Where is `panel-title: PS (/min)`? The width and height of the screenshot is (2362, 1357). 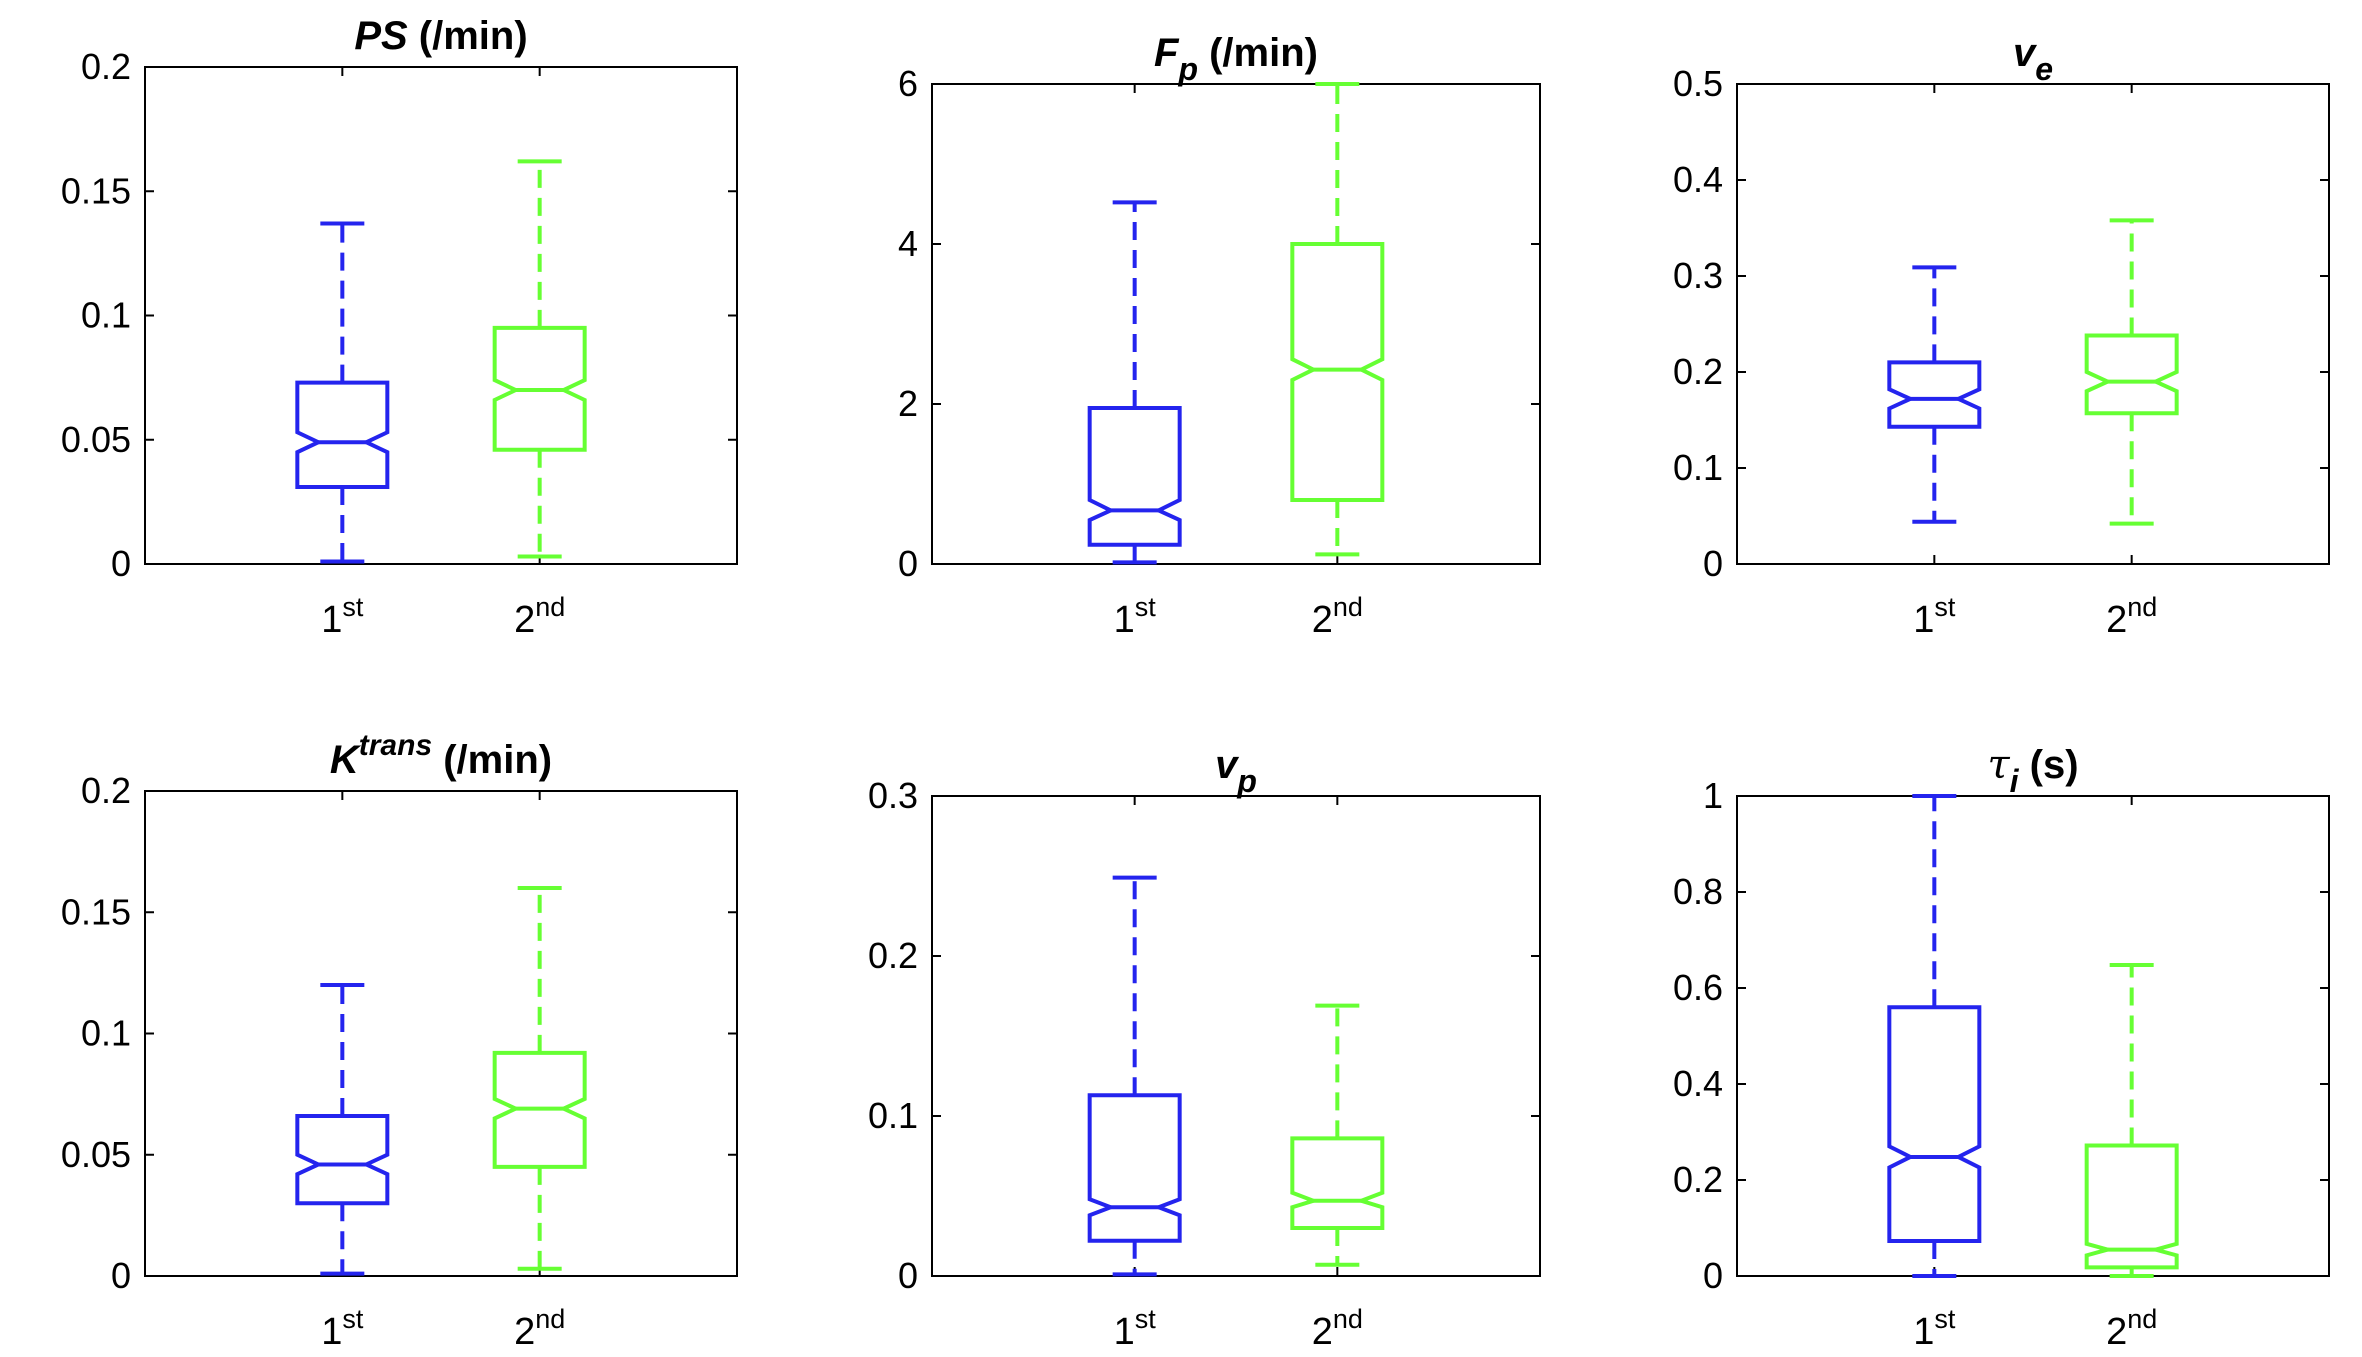
panel-title: PS (/min) is located at coordinates (440, 36).